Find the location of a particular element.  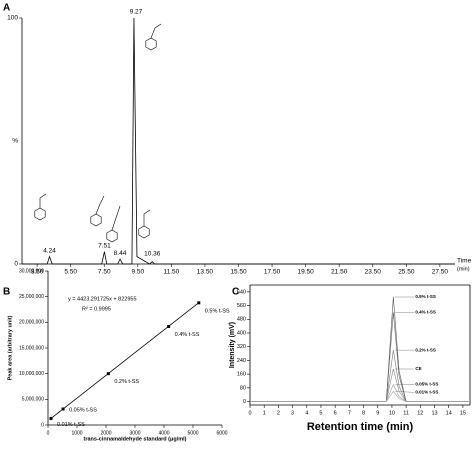

x-tick-label: 13.50 is located at coordinates (205, 272).